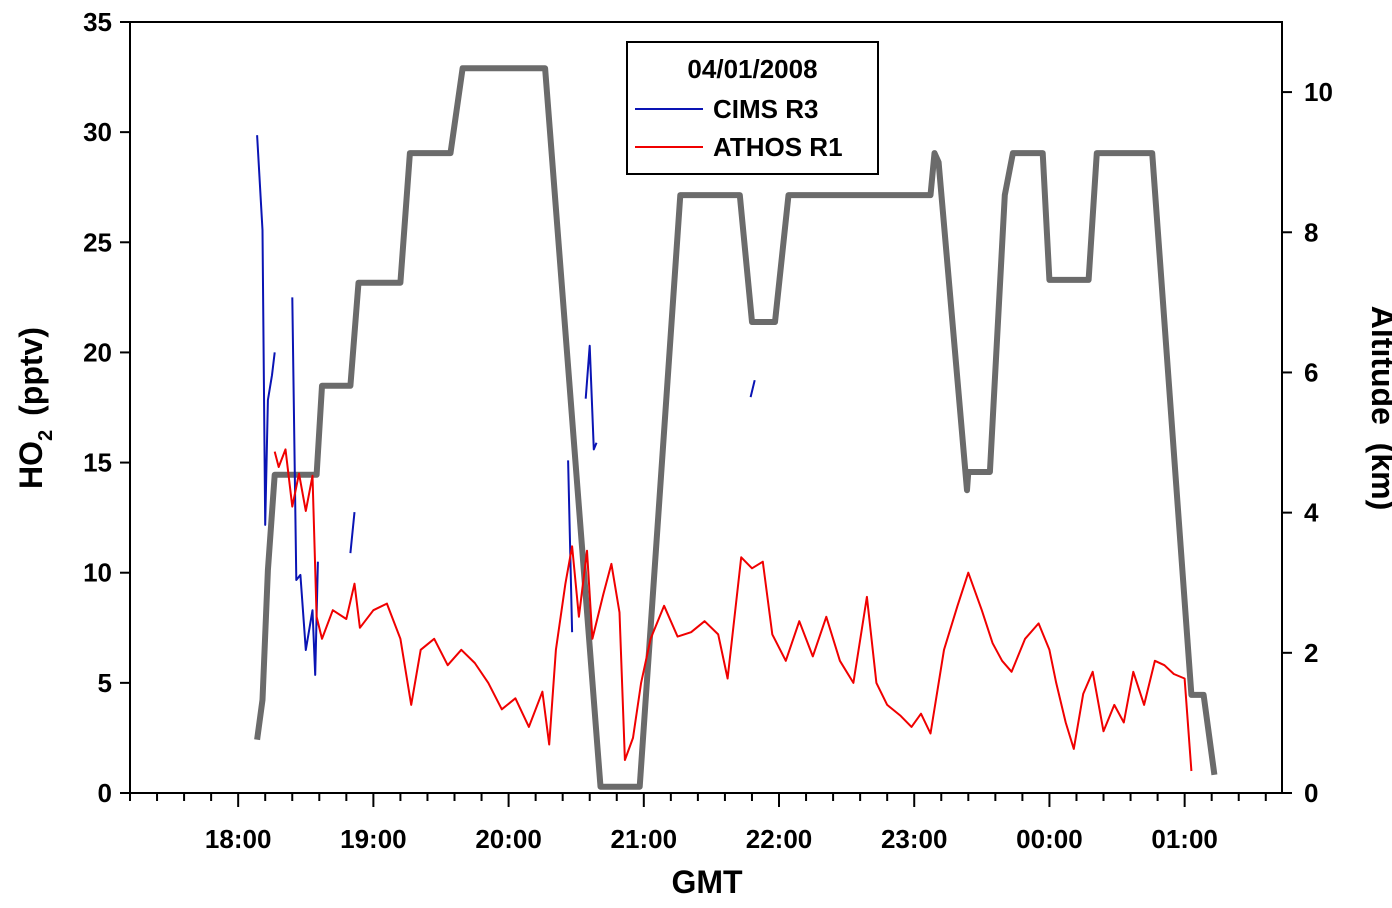 The image size is (1392, 908). I want to click on x-tick-label: 19:00, so click(373, 839).